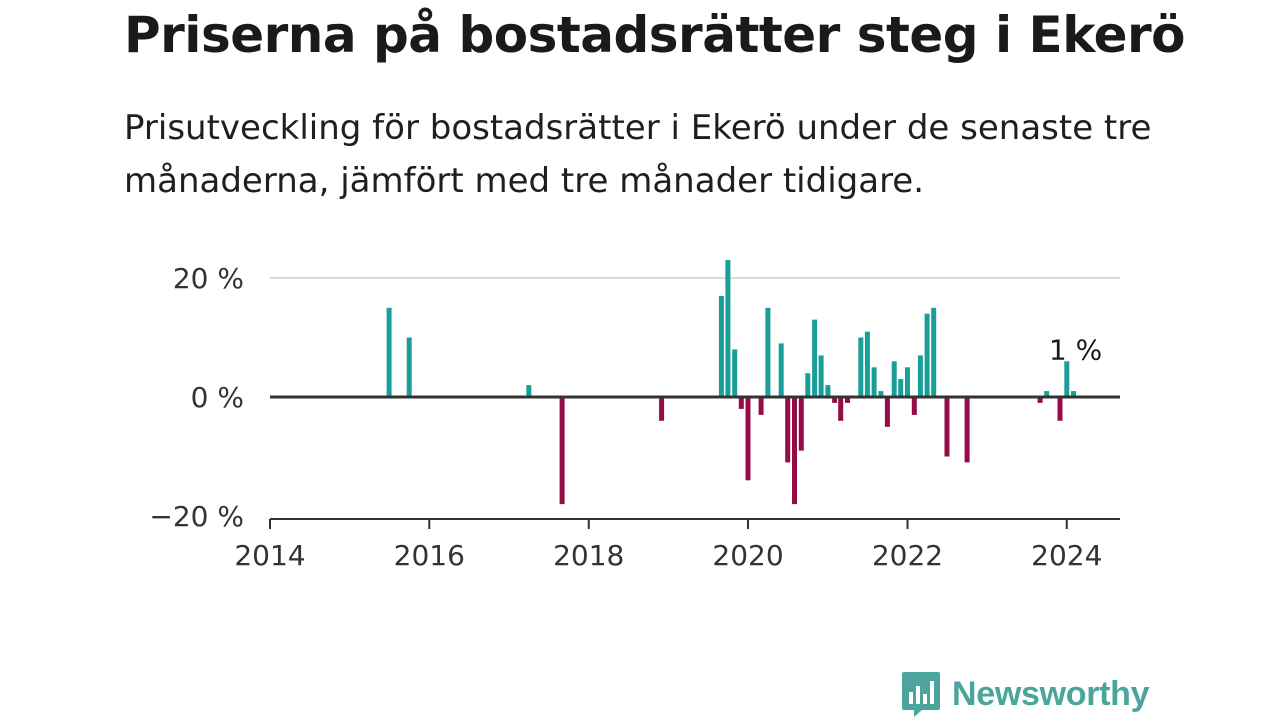 The width and height of the screenshot is (1280, 720). I want to click on chart-title: Priserna på bostadsrätter steg i Ekerö, so click(655, 35).